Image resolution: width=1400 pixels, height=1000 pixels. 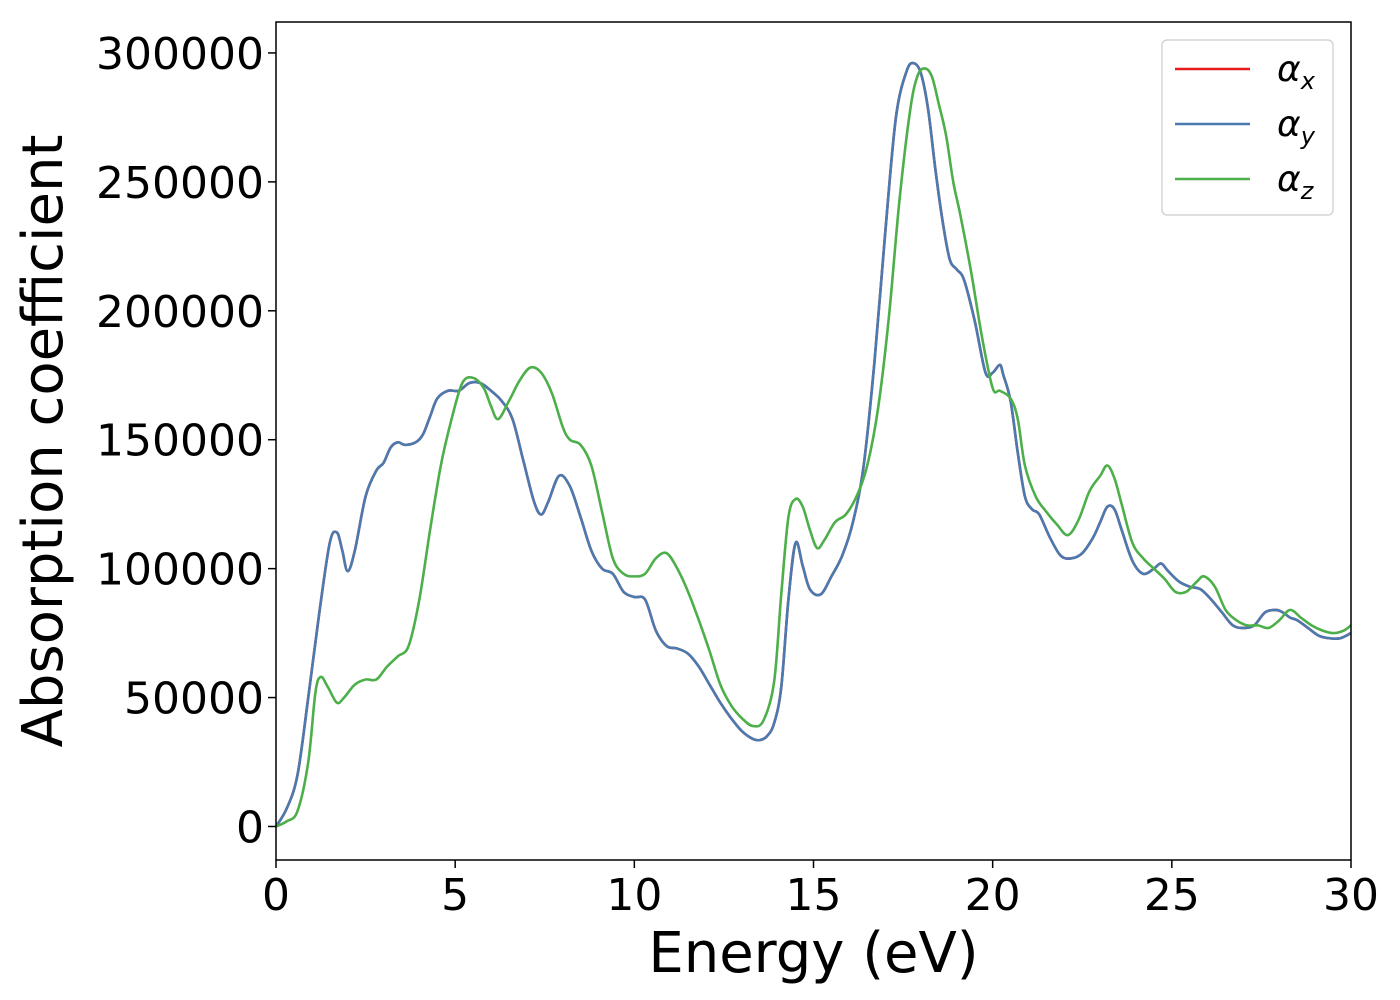 I want to click on y-axis-title: Absorption coefficient, so click(x=43, y=441).